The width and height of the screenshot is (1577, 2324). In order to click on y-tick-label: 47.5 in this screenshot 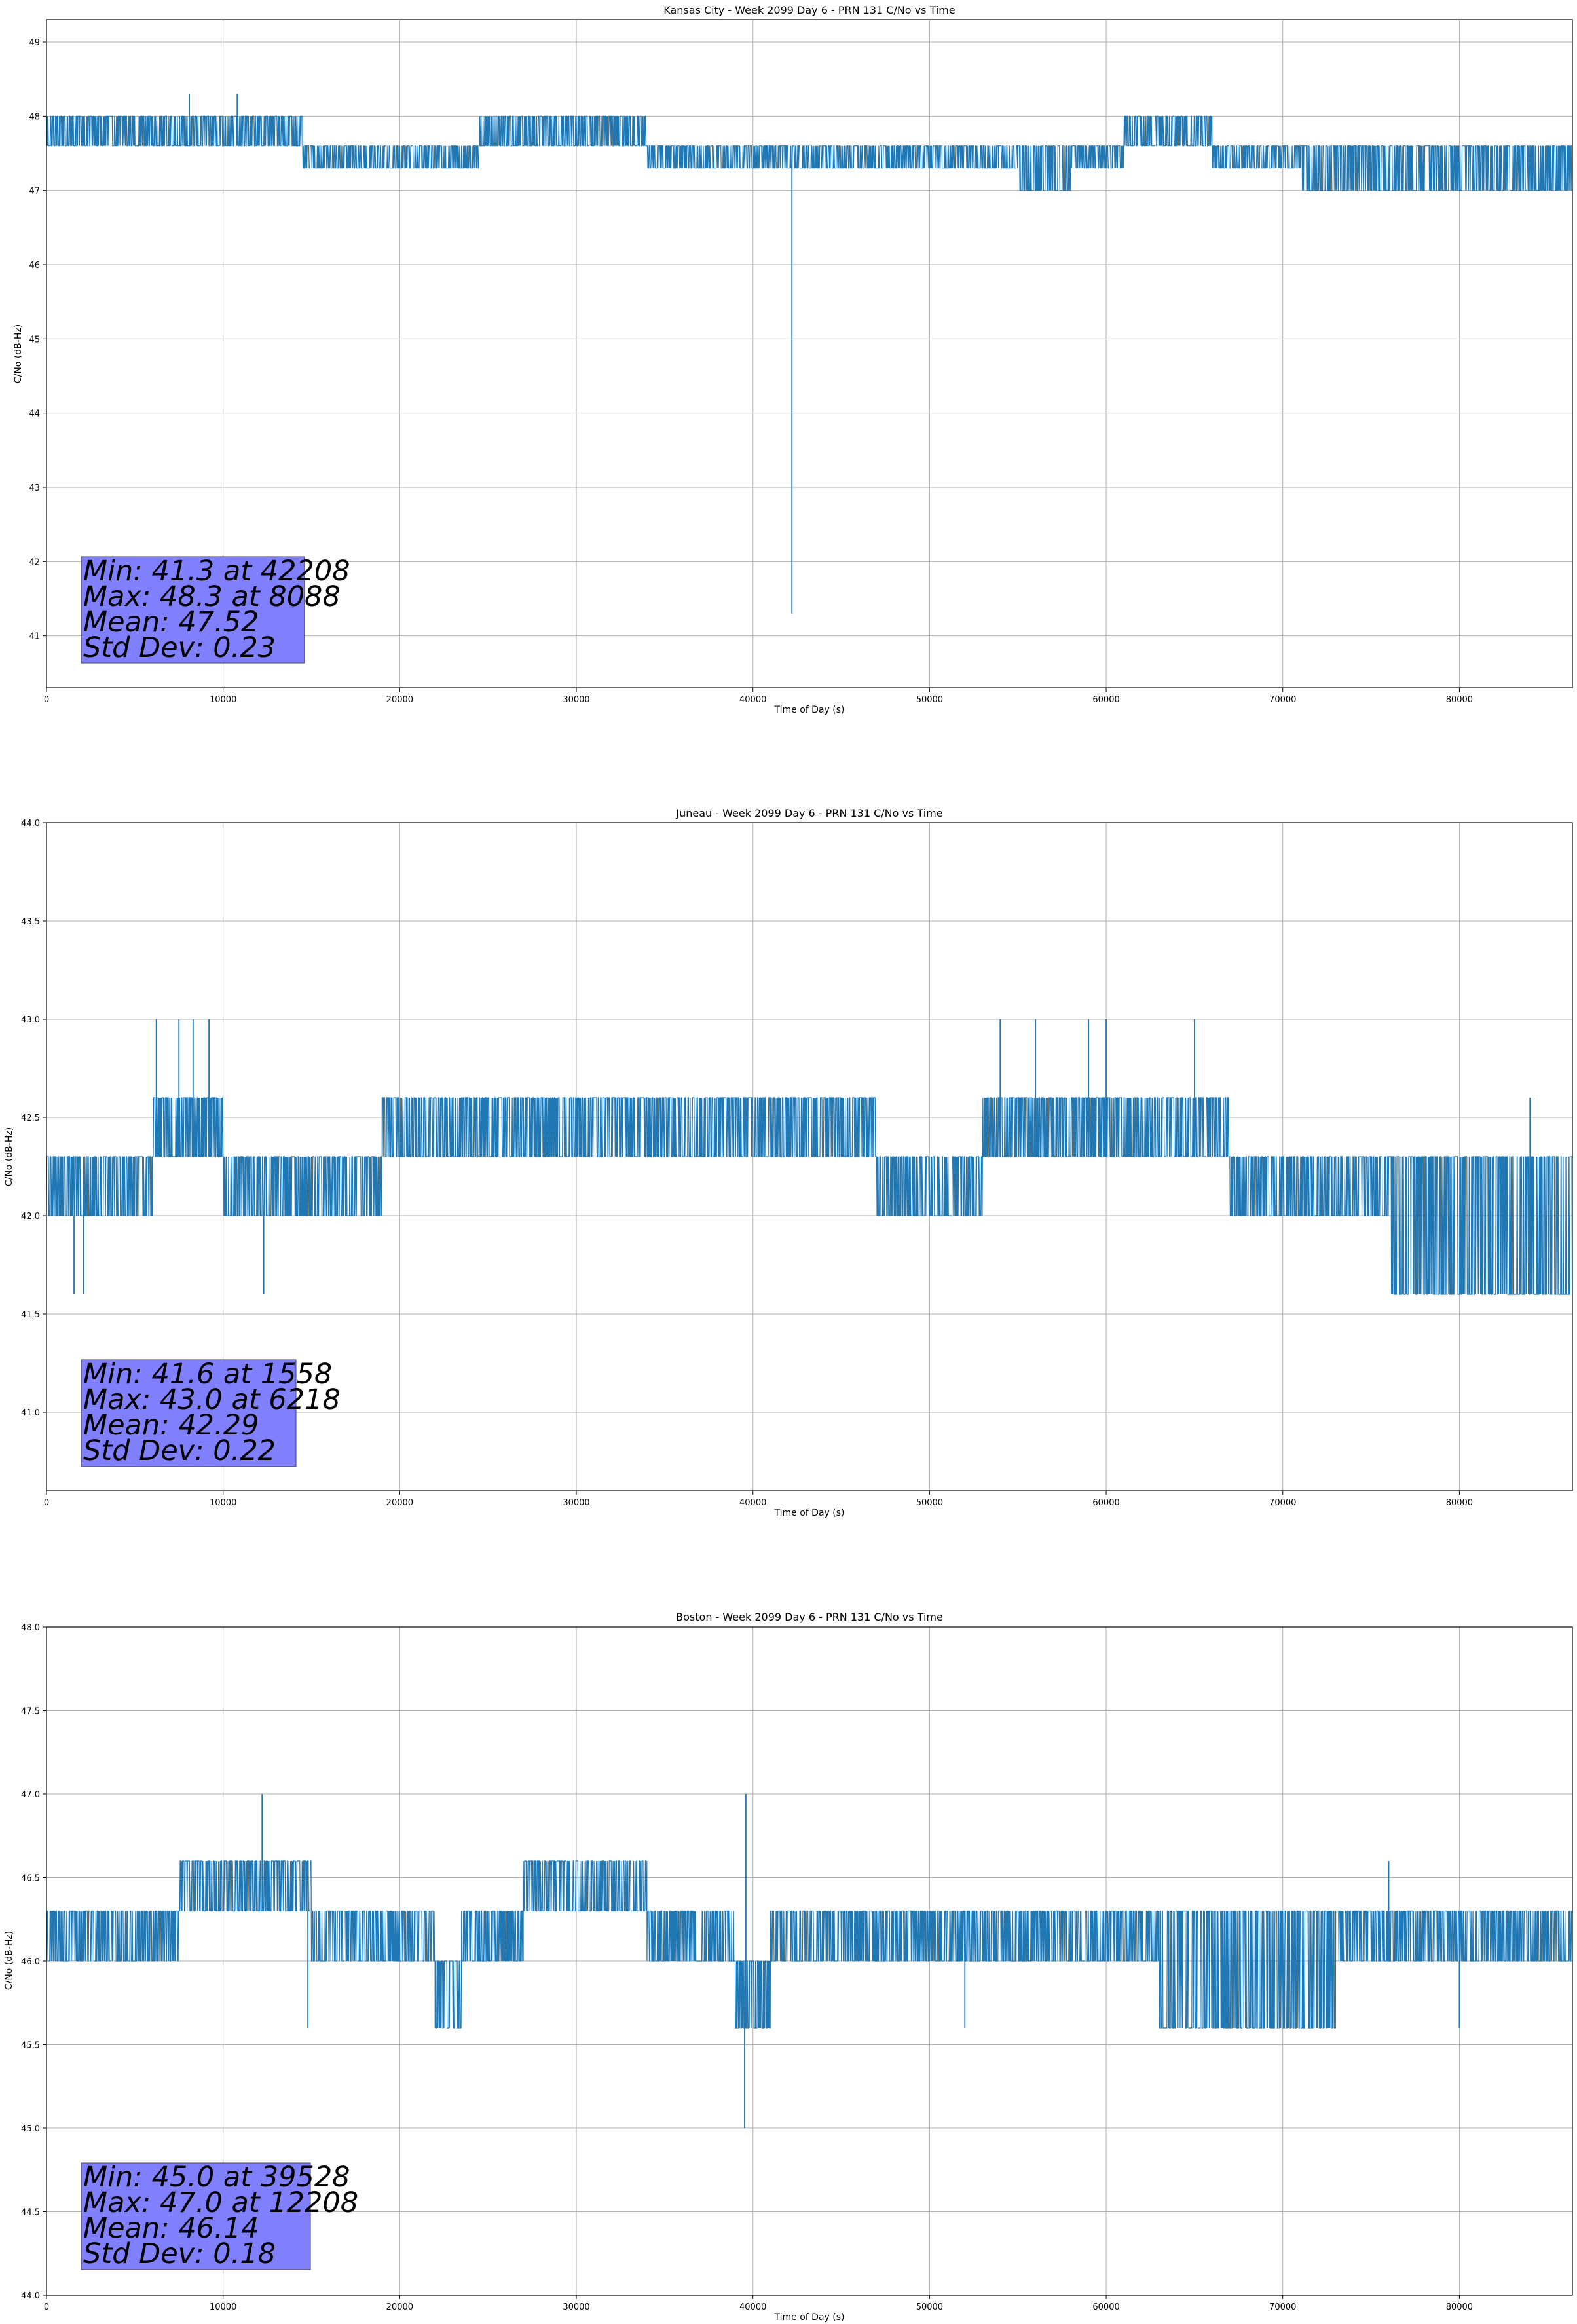, I will do `click(30, 1712)`.